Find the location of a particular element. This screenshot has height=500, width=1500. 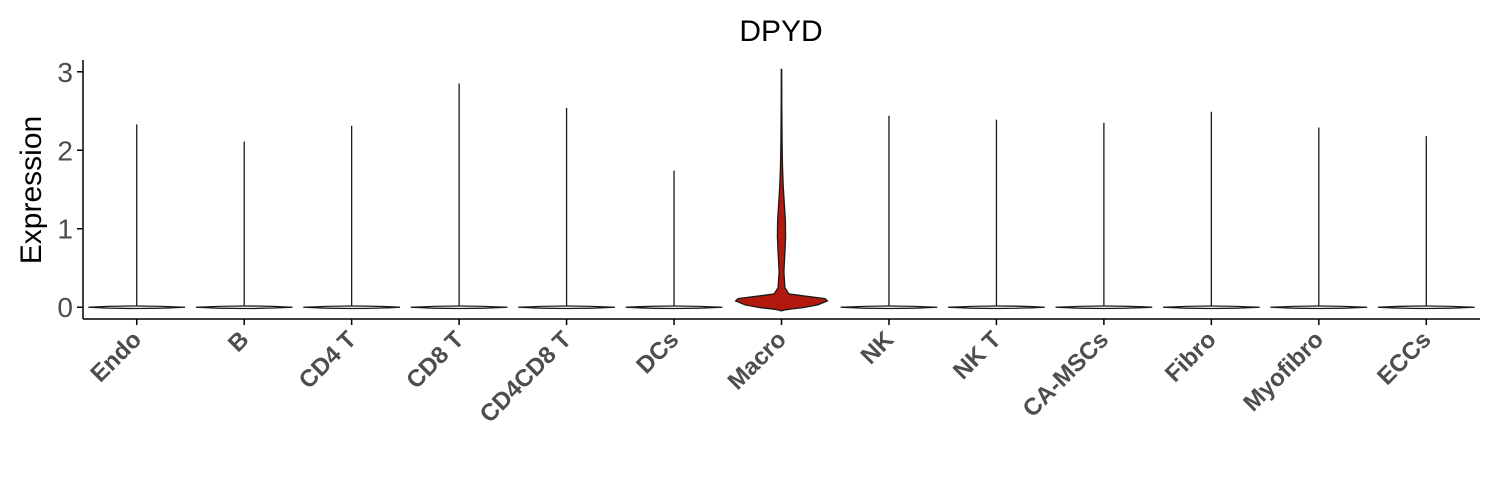

x-tick-label: CD4CD8 T is located at coordinates (526, 377).